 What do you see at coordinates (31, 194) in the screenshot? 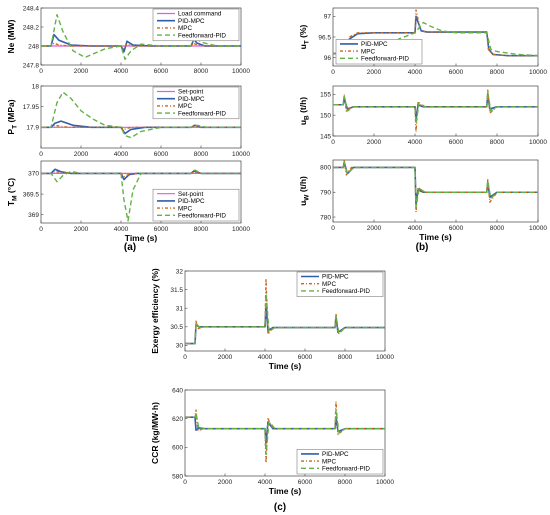
I see `y-tick-label: 369.5` at bounding box center [31, 194].